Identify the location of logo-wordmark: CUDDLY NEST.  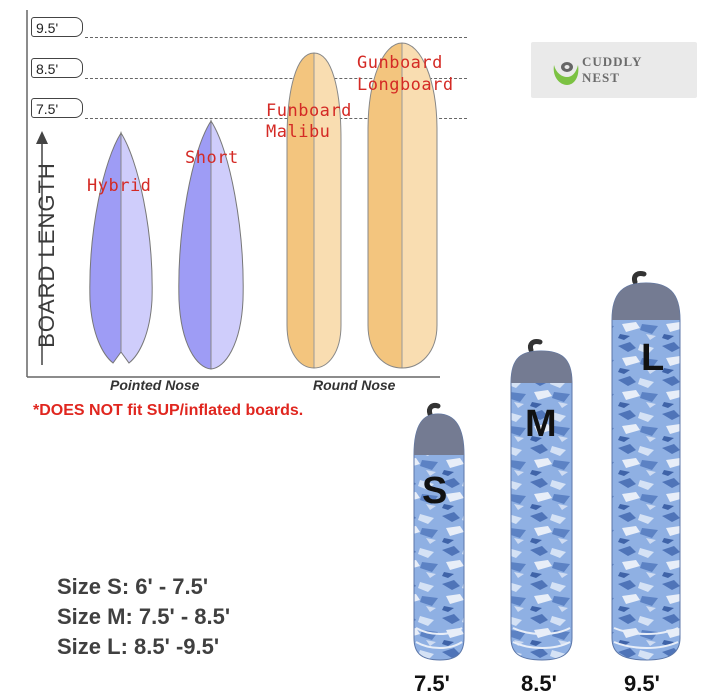
(612, 70).